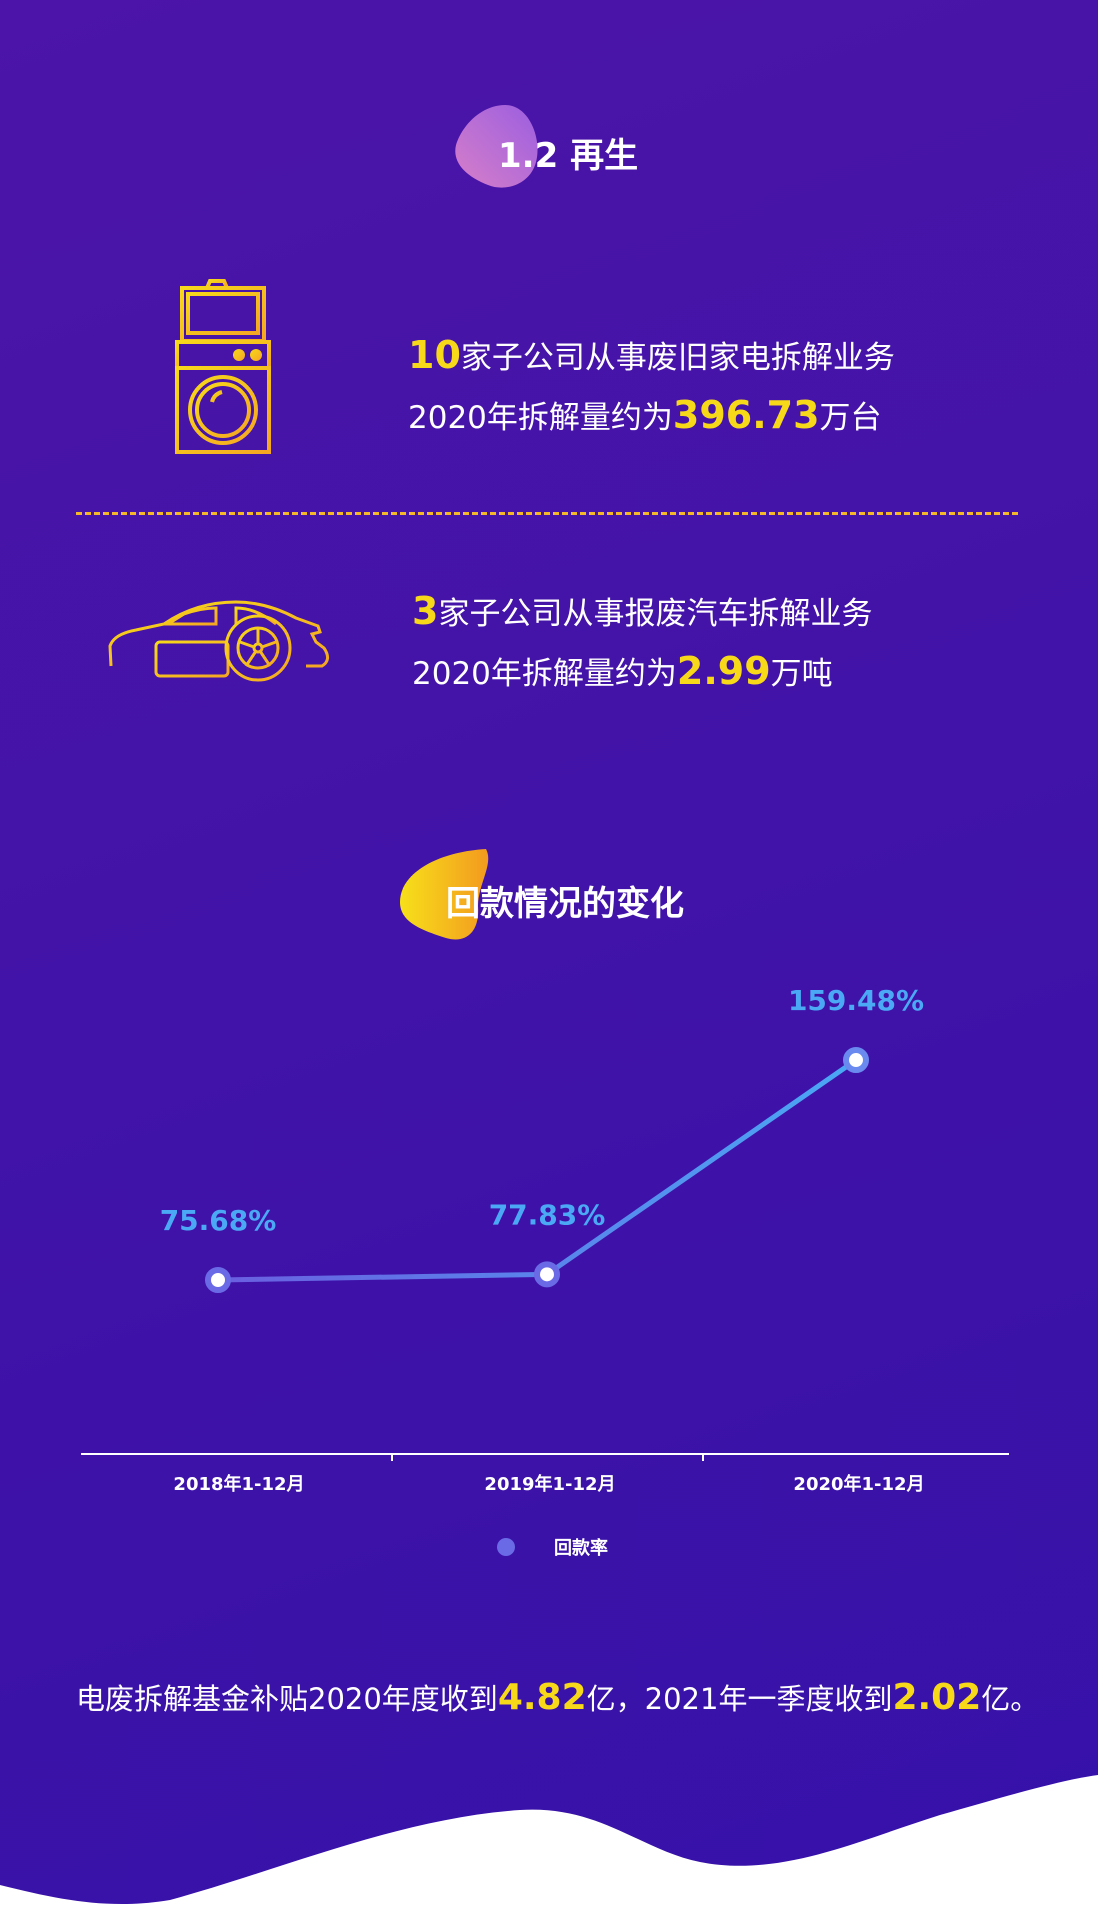 The image size is (1098, 1920). I want to click on appliance-line-2: 2020年拆解量约为396.73万台, so click(645, 415).